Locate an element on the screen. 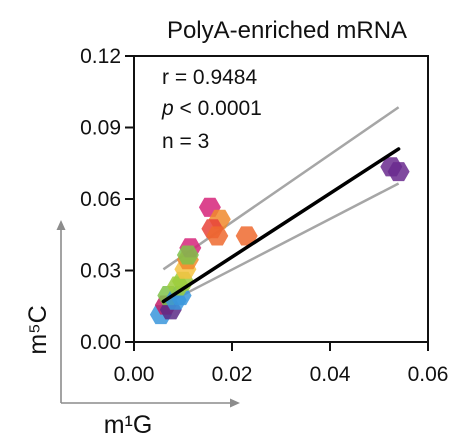 The height and width of the screenshot is (440, 455). x-tick-label: 0.02 is located at coordinates (232, 374).